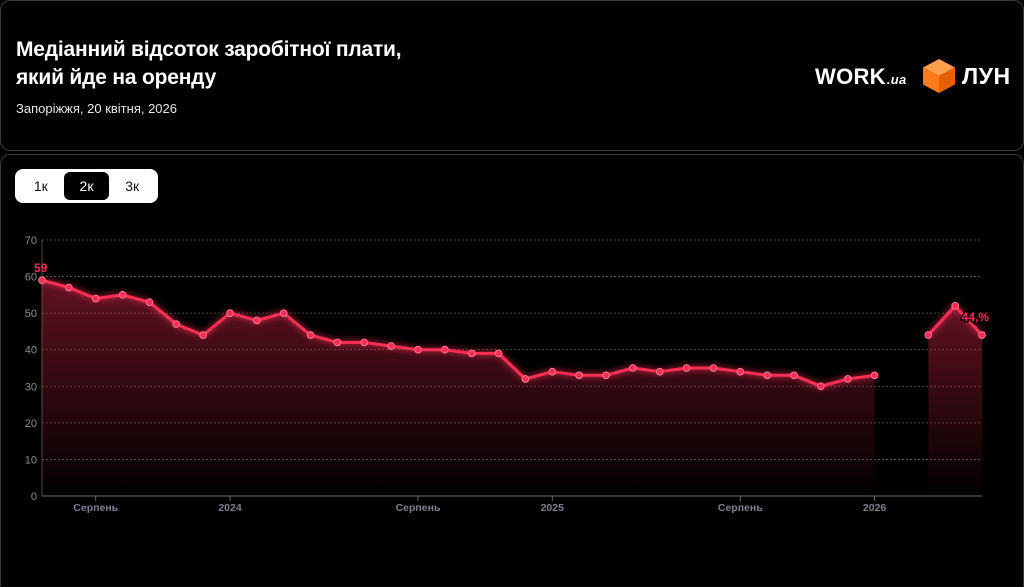 The height and width of the screenshot is (587, 1024). I want to click on start-value-label: 59, so click(41, 268).